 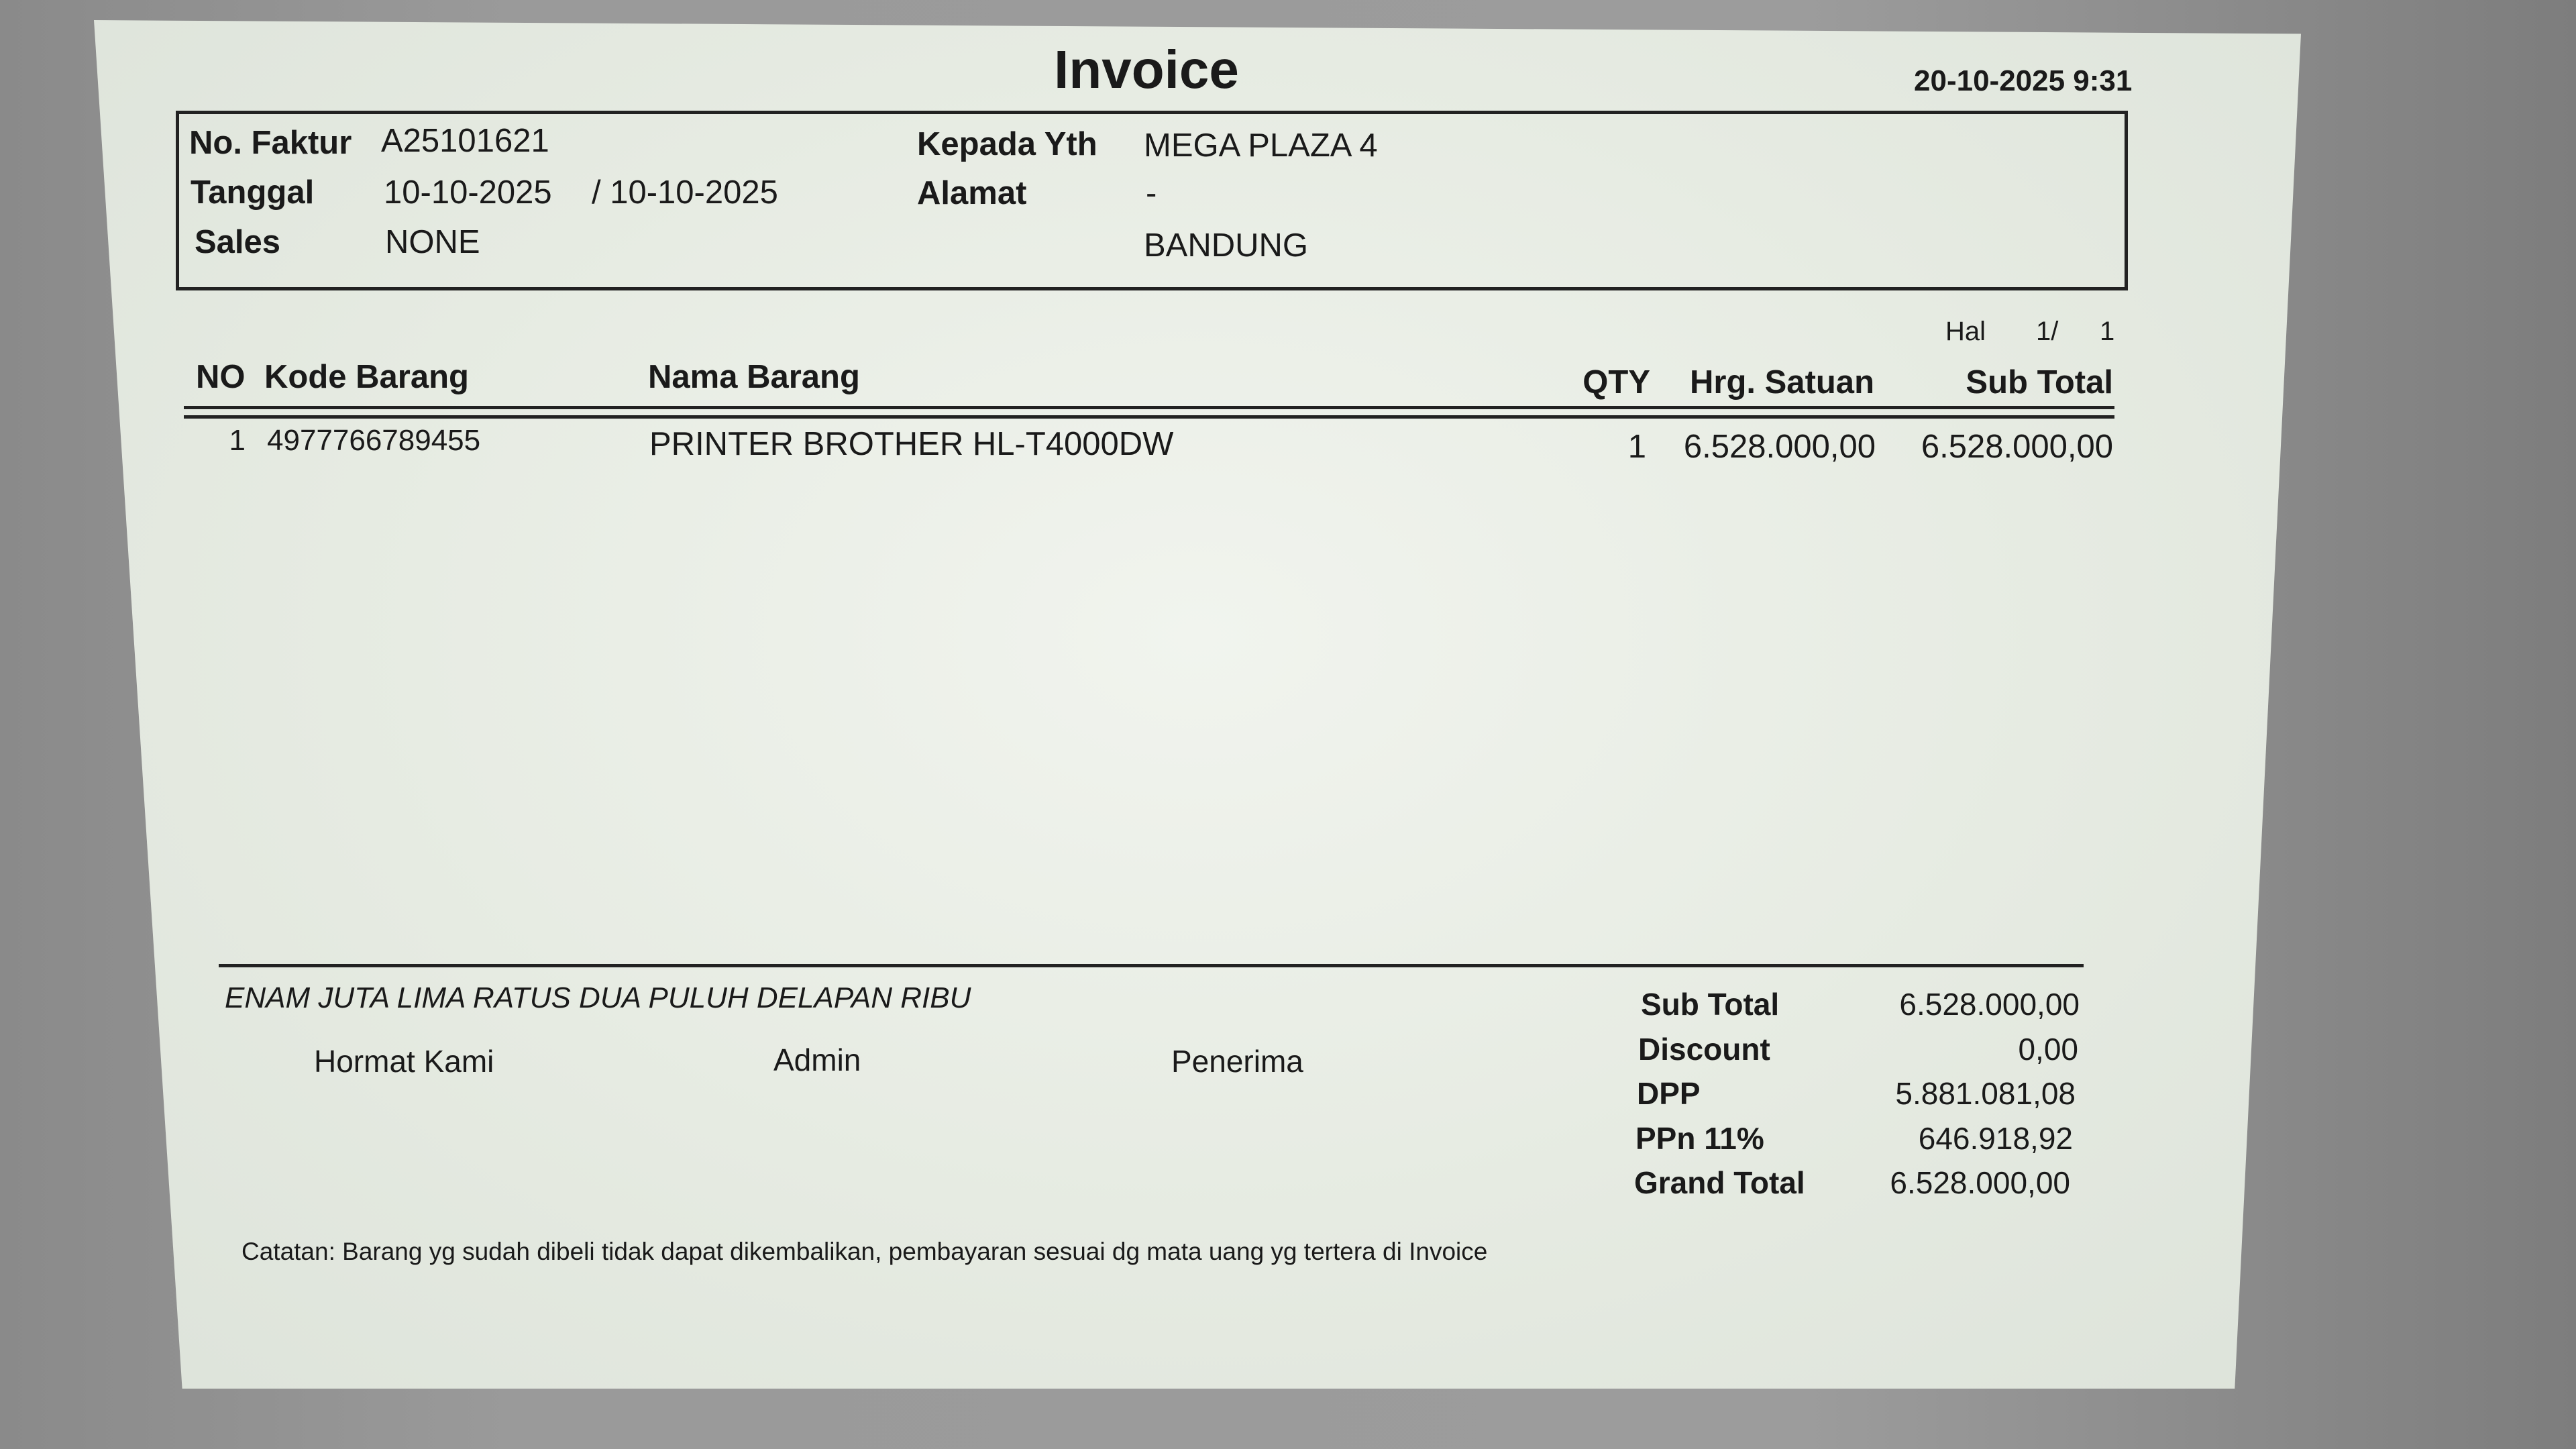 What do you see at coordinates (2039, 382) in the screenshot?
I see `col-sub-total: Sub Total` at bounding box center [2039, 382].